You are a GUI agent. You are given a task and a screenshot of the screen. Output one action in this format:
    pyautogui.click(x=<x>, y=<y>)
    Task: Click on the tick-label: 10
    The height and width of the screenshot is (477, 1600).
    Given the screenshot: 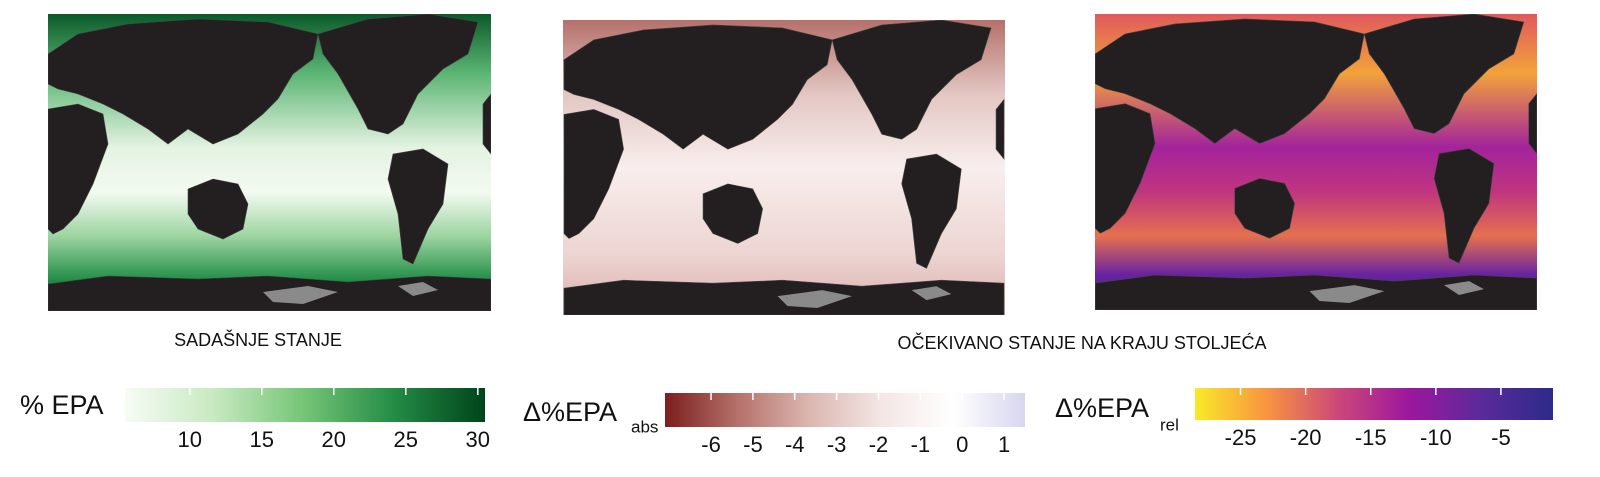 What is the action you would take?
    pyautogui.click(x=190, y=439)
    